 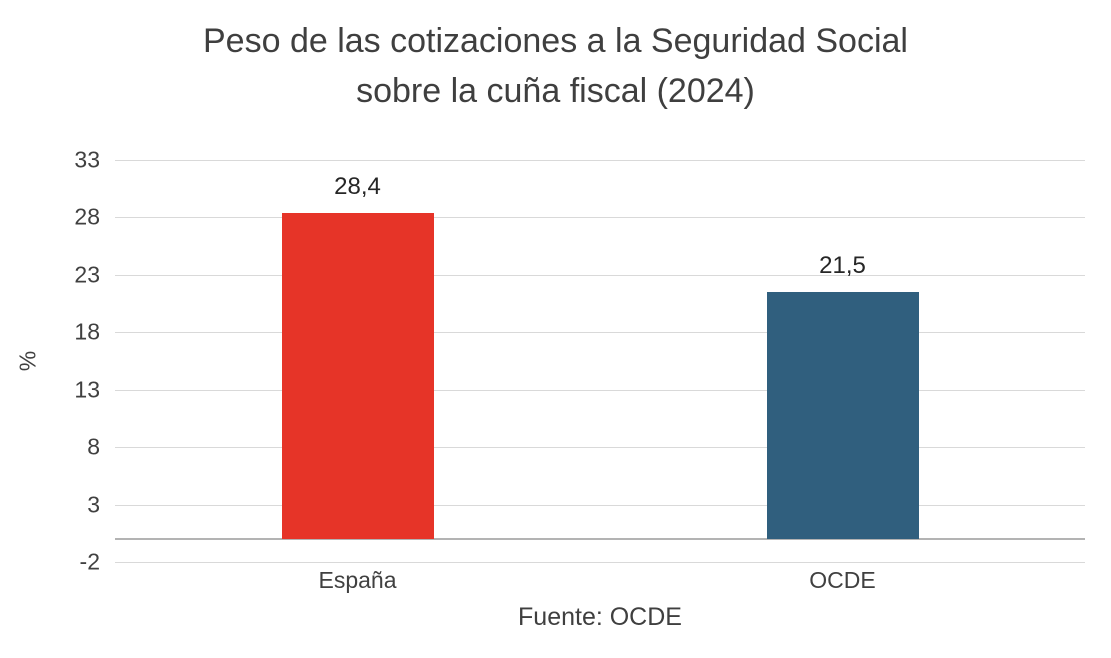 I want to click on y-tick-label: 13, so click(x=87, y=389).